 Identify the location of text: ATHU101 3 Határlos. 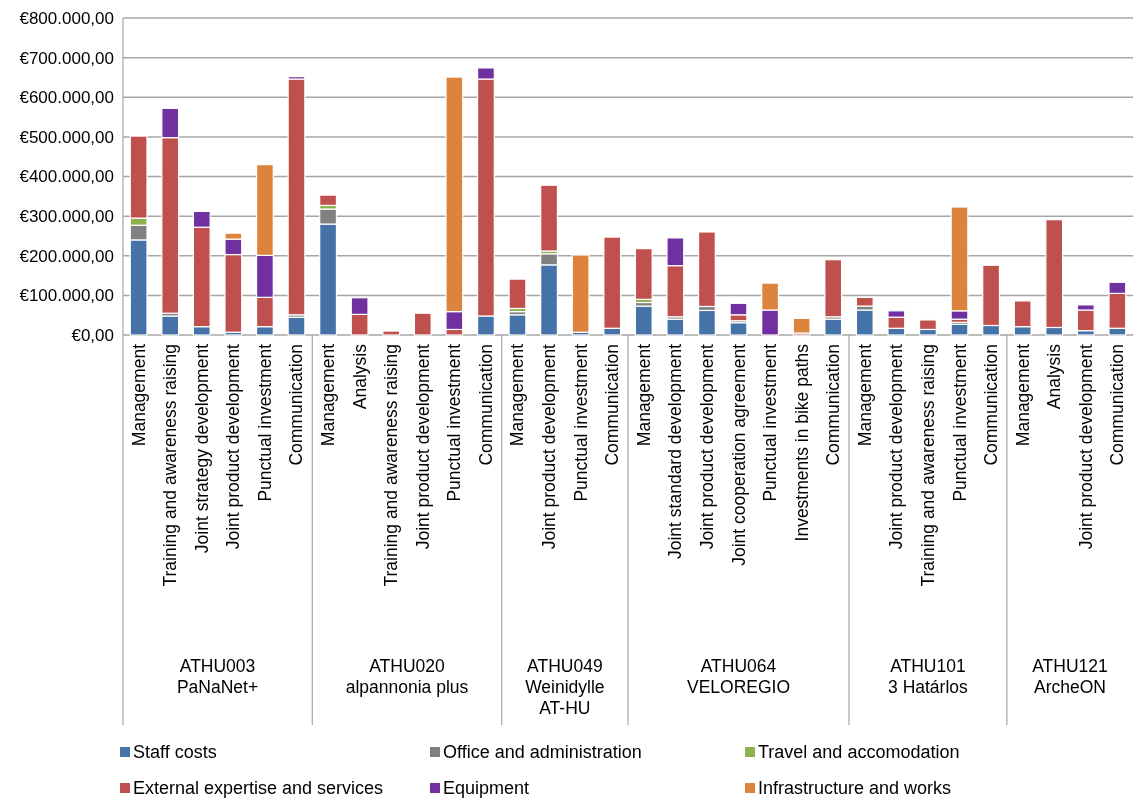
(928, 676).